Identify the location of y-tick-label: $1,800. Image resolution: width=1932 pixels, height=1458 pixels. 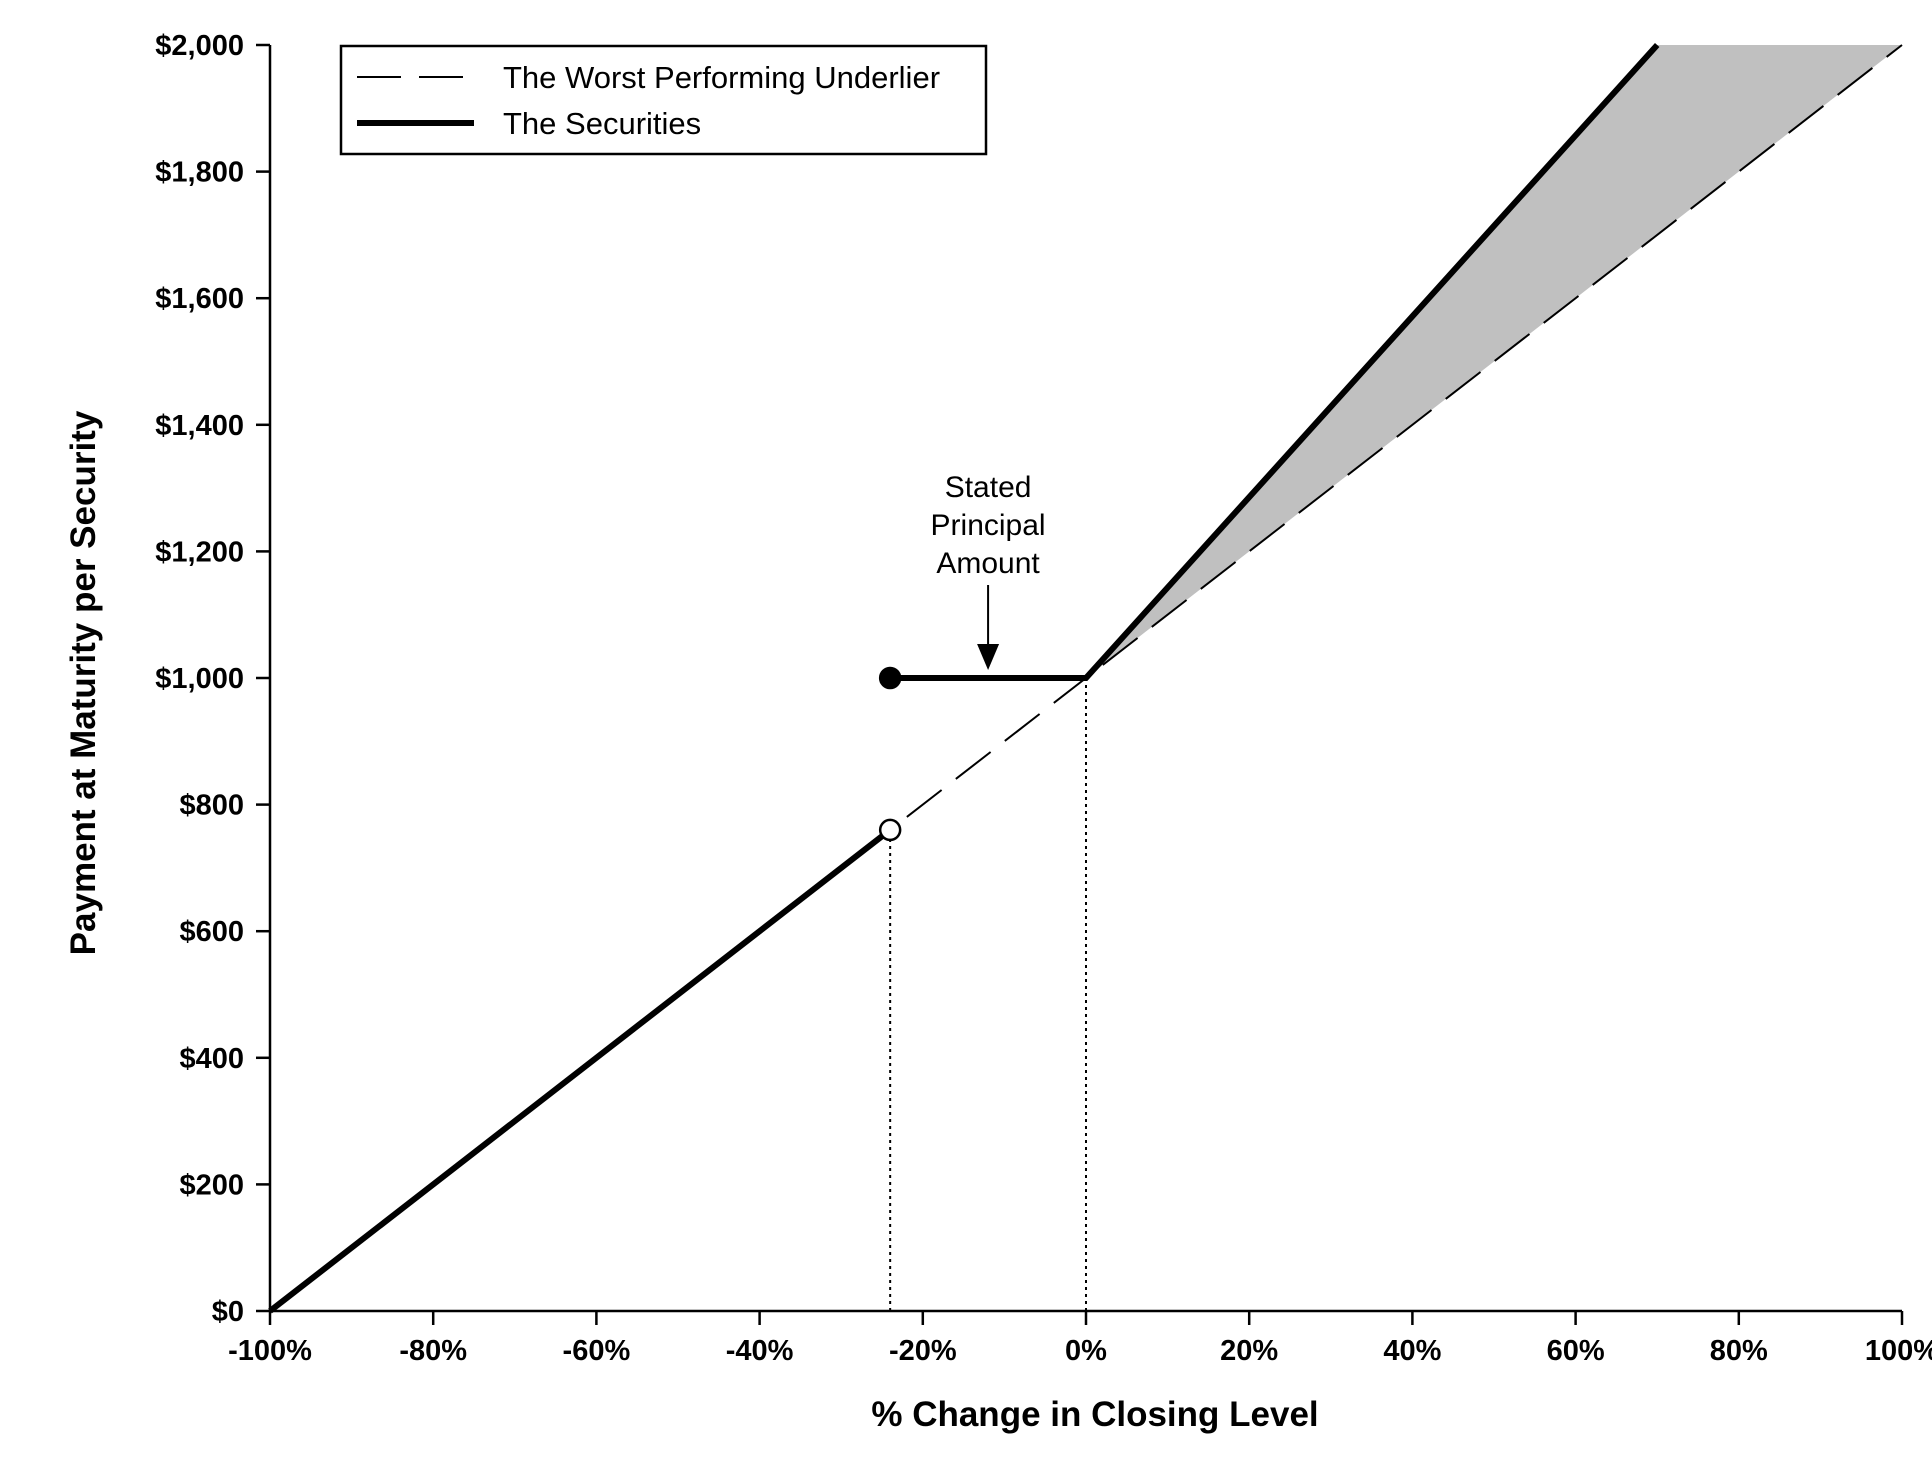
(199, 173).